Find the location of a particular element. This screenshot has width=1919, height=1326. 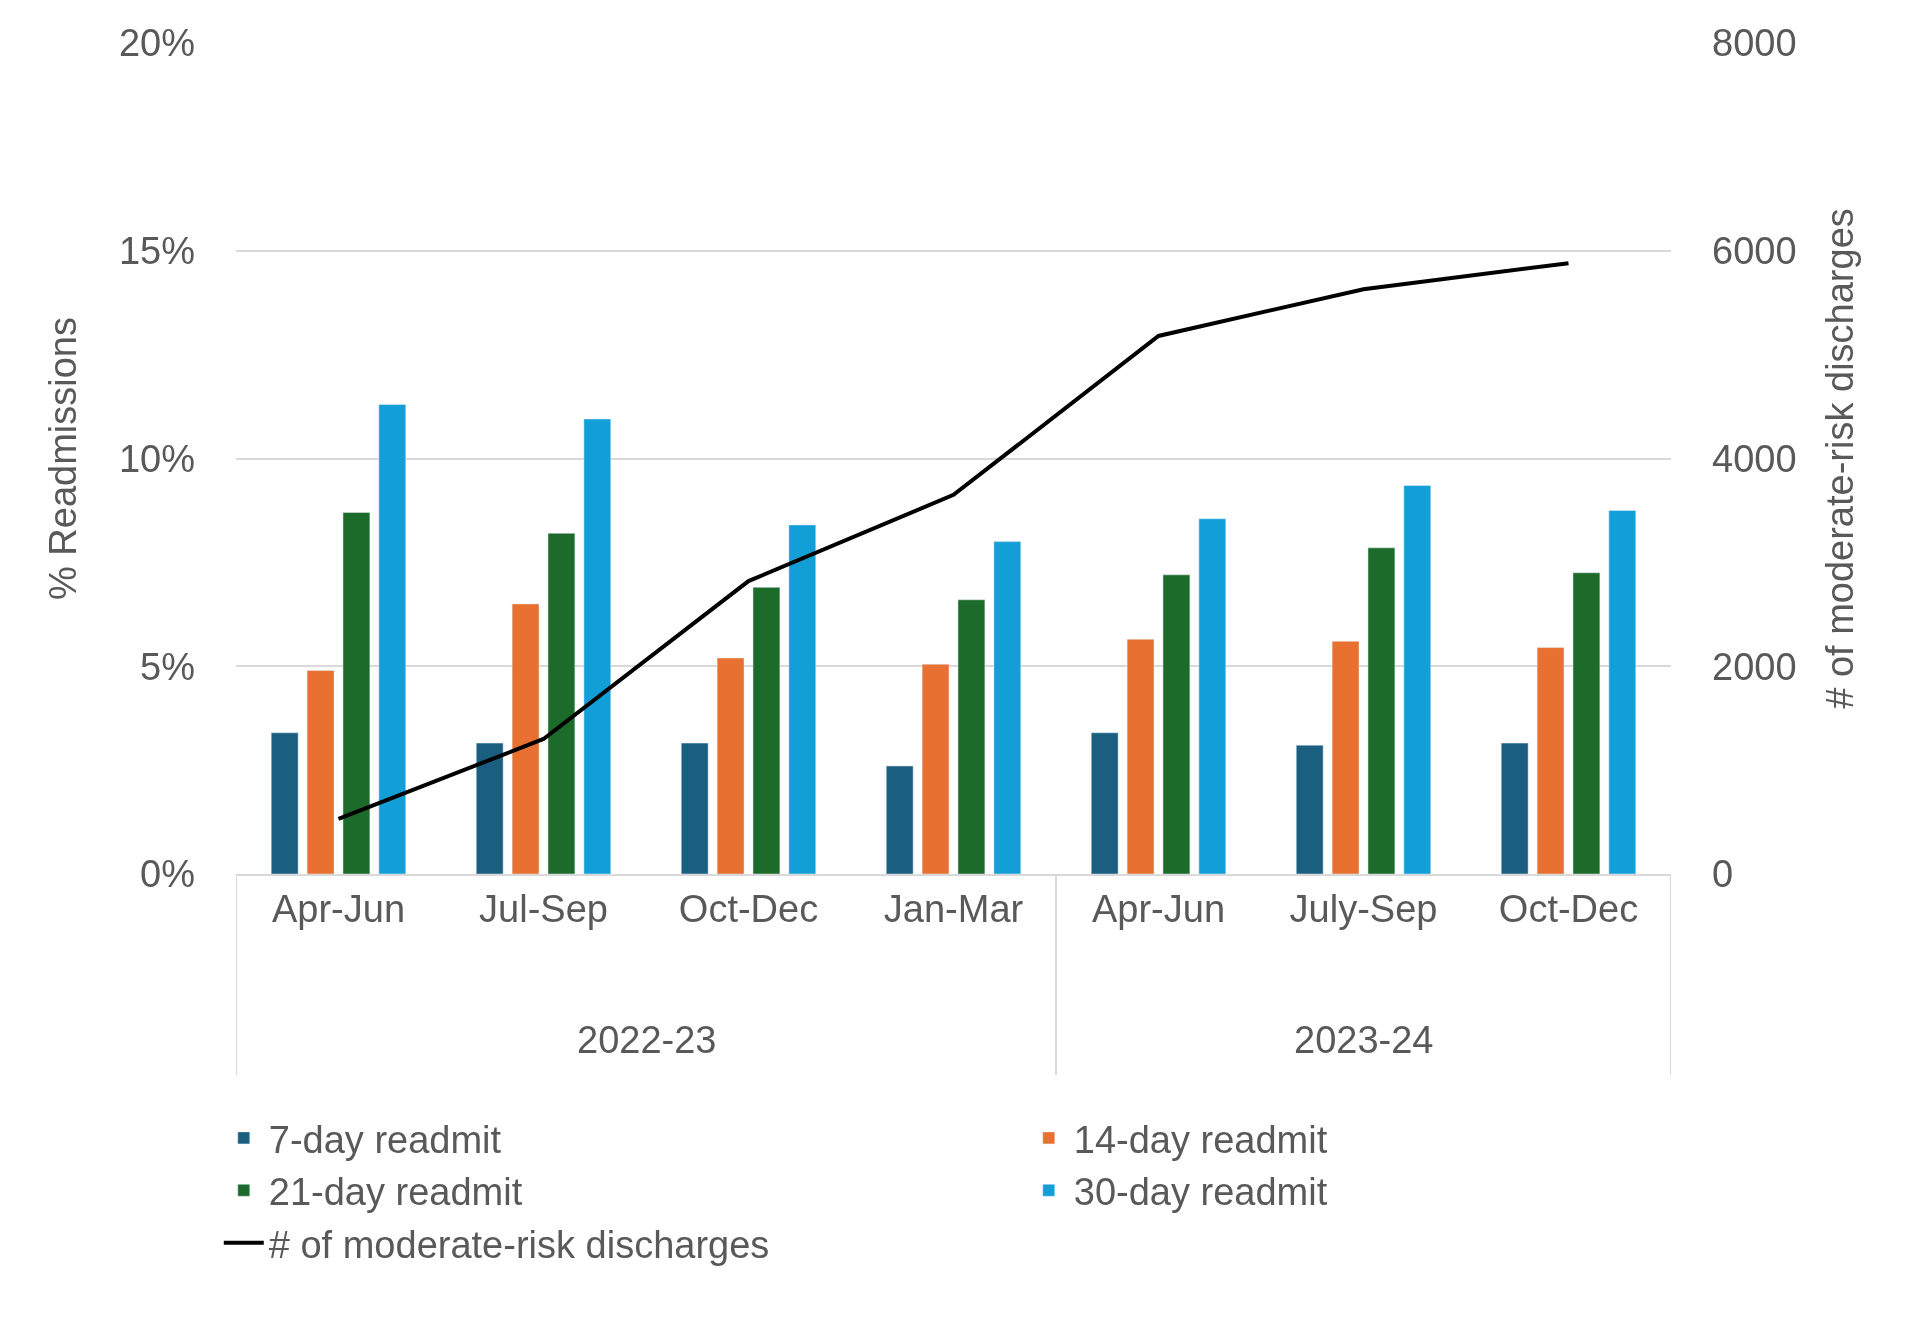

y2-tick-label: 4000 is located at coordinates (1754, 458).